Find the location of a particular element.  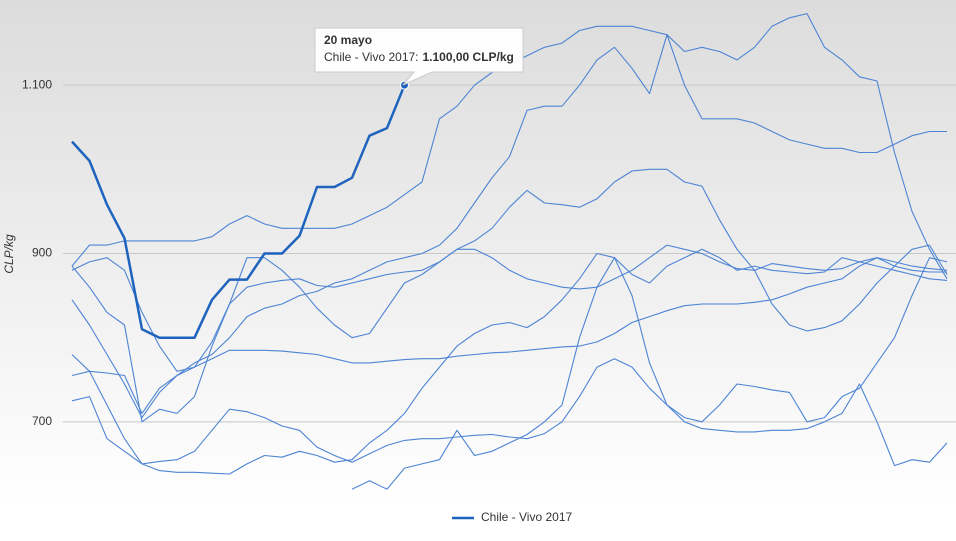

tooltip-line: Chile - Vivo 2017: 1.100,00 CLP/kg is located at coordinates (419, 57).